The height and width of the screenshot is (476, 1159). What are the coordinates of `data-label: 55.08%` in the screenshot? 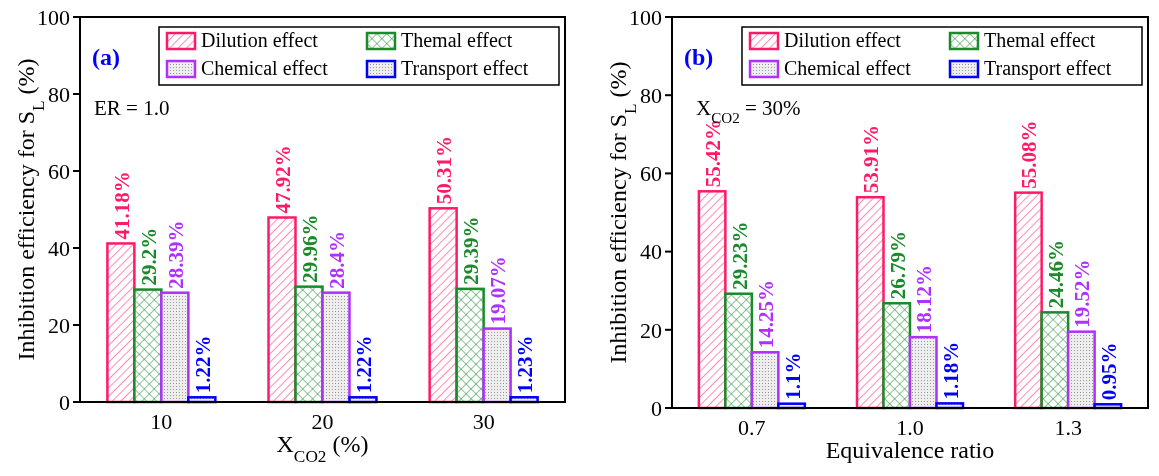 It's located at (1029, 154).